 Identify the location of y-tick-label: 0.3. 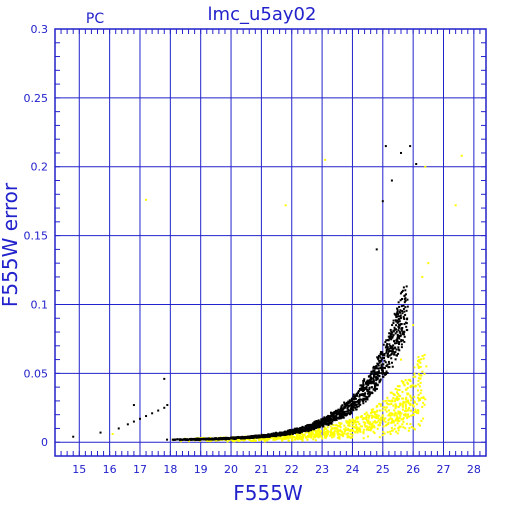
(40, 29).